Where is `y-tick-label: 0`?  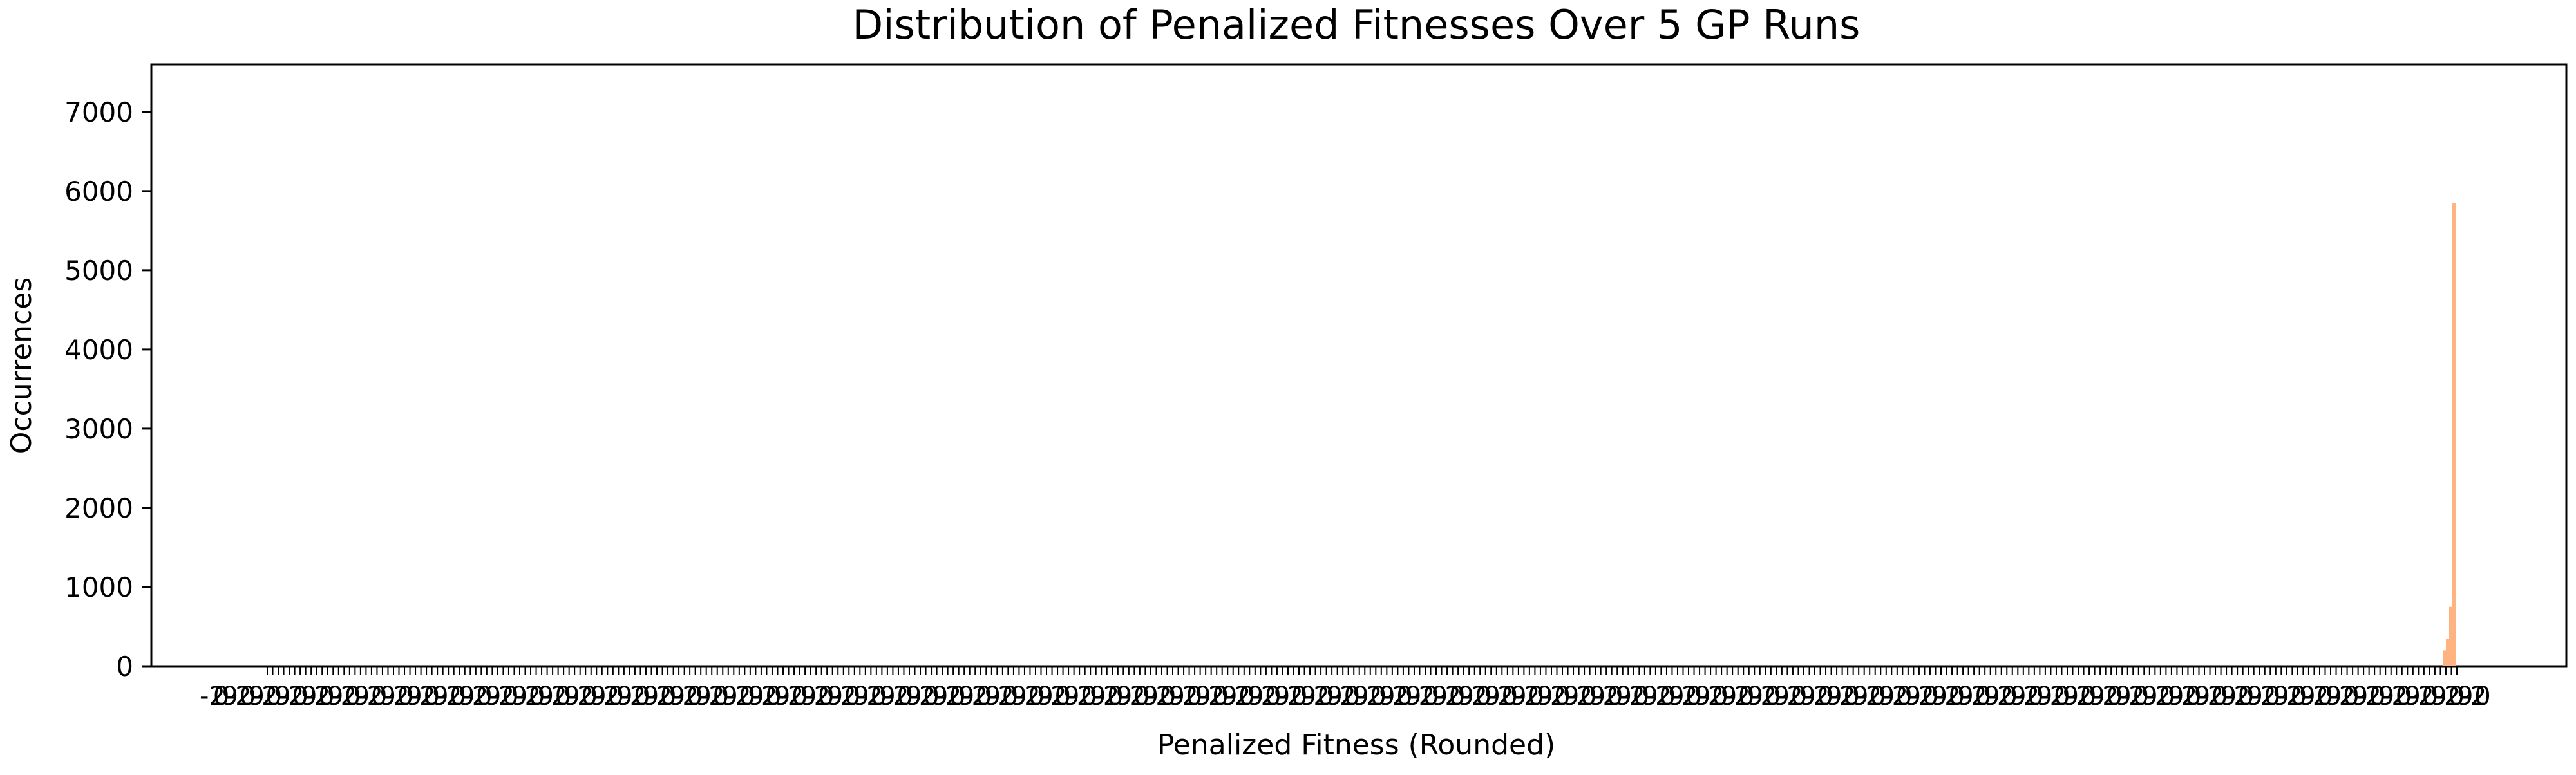 y-tick-label: 0 is located at coordinates (124, 666).